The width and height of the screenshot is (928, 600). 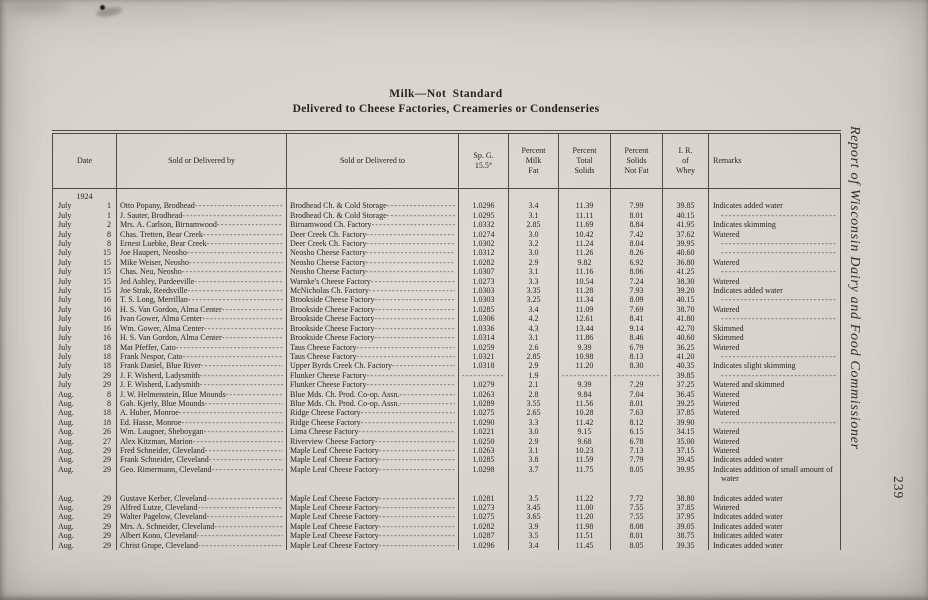 What do you see at coordinates (685, 432) in the screenshot?
I see `cell-whey: 34.15` at bounding box center [685, 432].